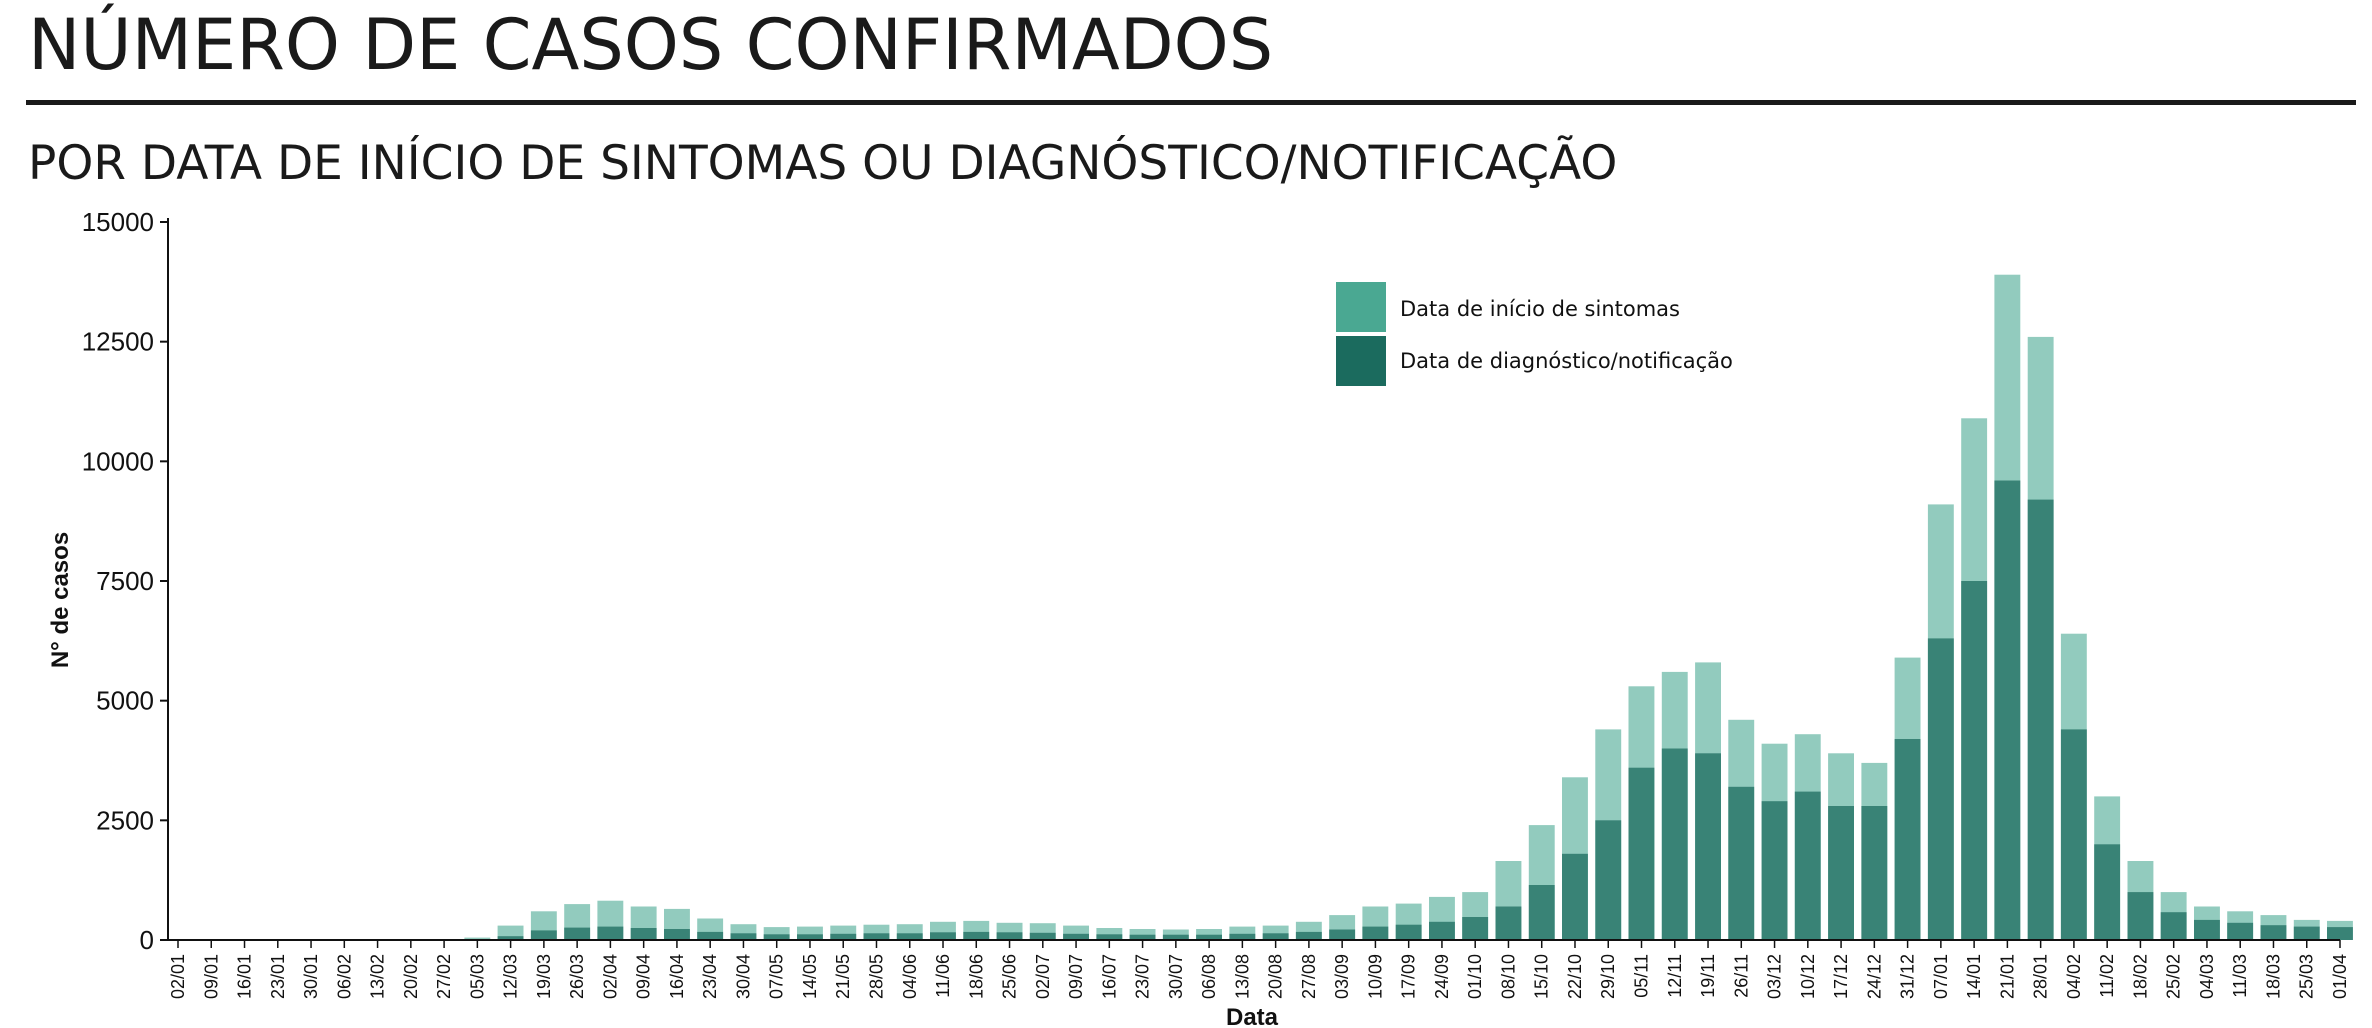 This screenshot has width=2372, height=1028. Describe the element at coordinates (1675, 976) in the screenshot. I see `x-tick-label: 12/11` at that location.